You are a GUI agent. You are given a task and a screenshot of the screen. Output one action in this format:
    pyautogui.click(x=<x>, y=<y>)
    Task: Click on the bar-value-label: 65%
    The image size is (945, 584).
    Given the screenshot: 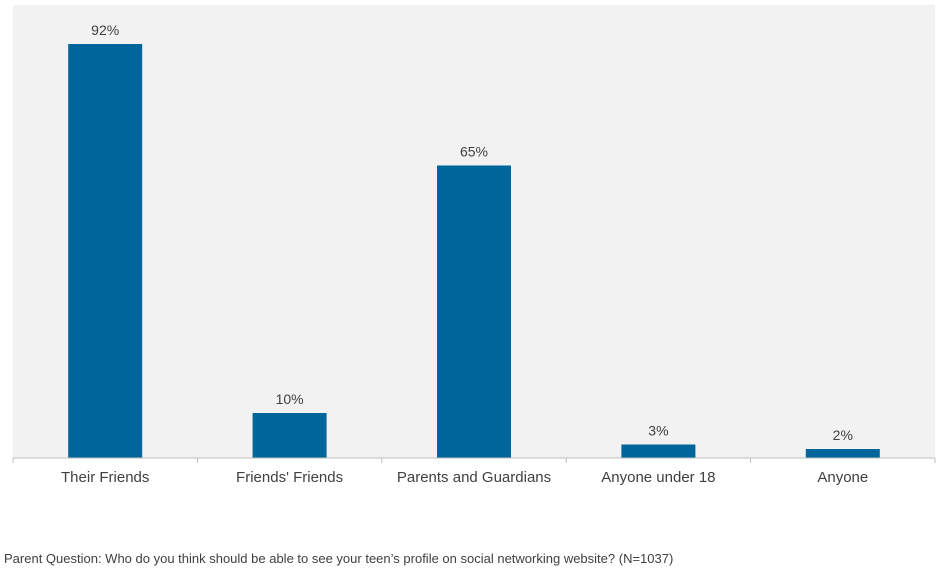 What is the action you would take?
    pyautogui.click(x=474, y=152)
    